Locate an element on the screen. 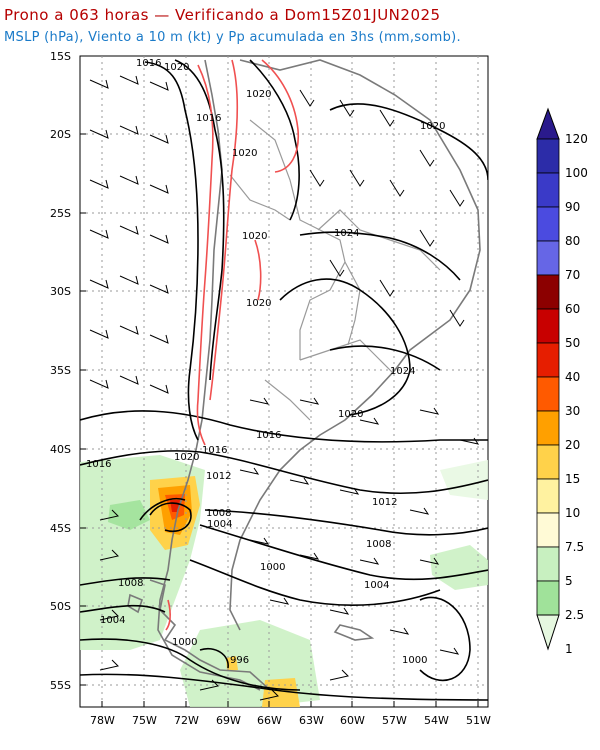 Image resolution: width=600 pixels, height=750 pixels. colorbar-label: 100 is located at coordinates (576, 173).